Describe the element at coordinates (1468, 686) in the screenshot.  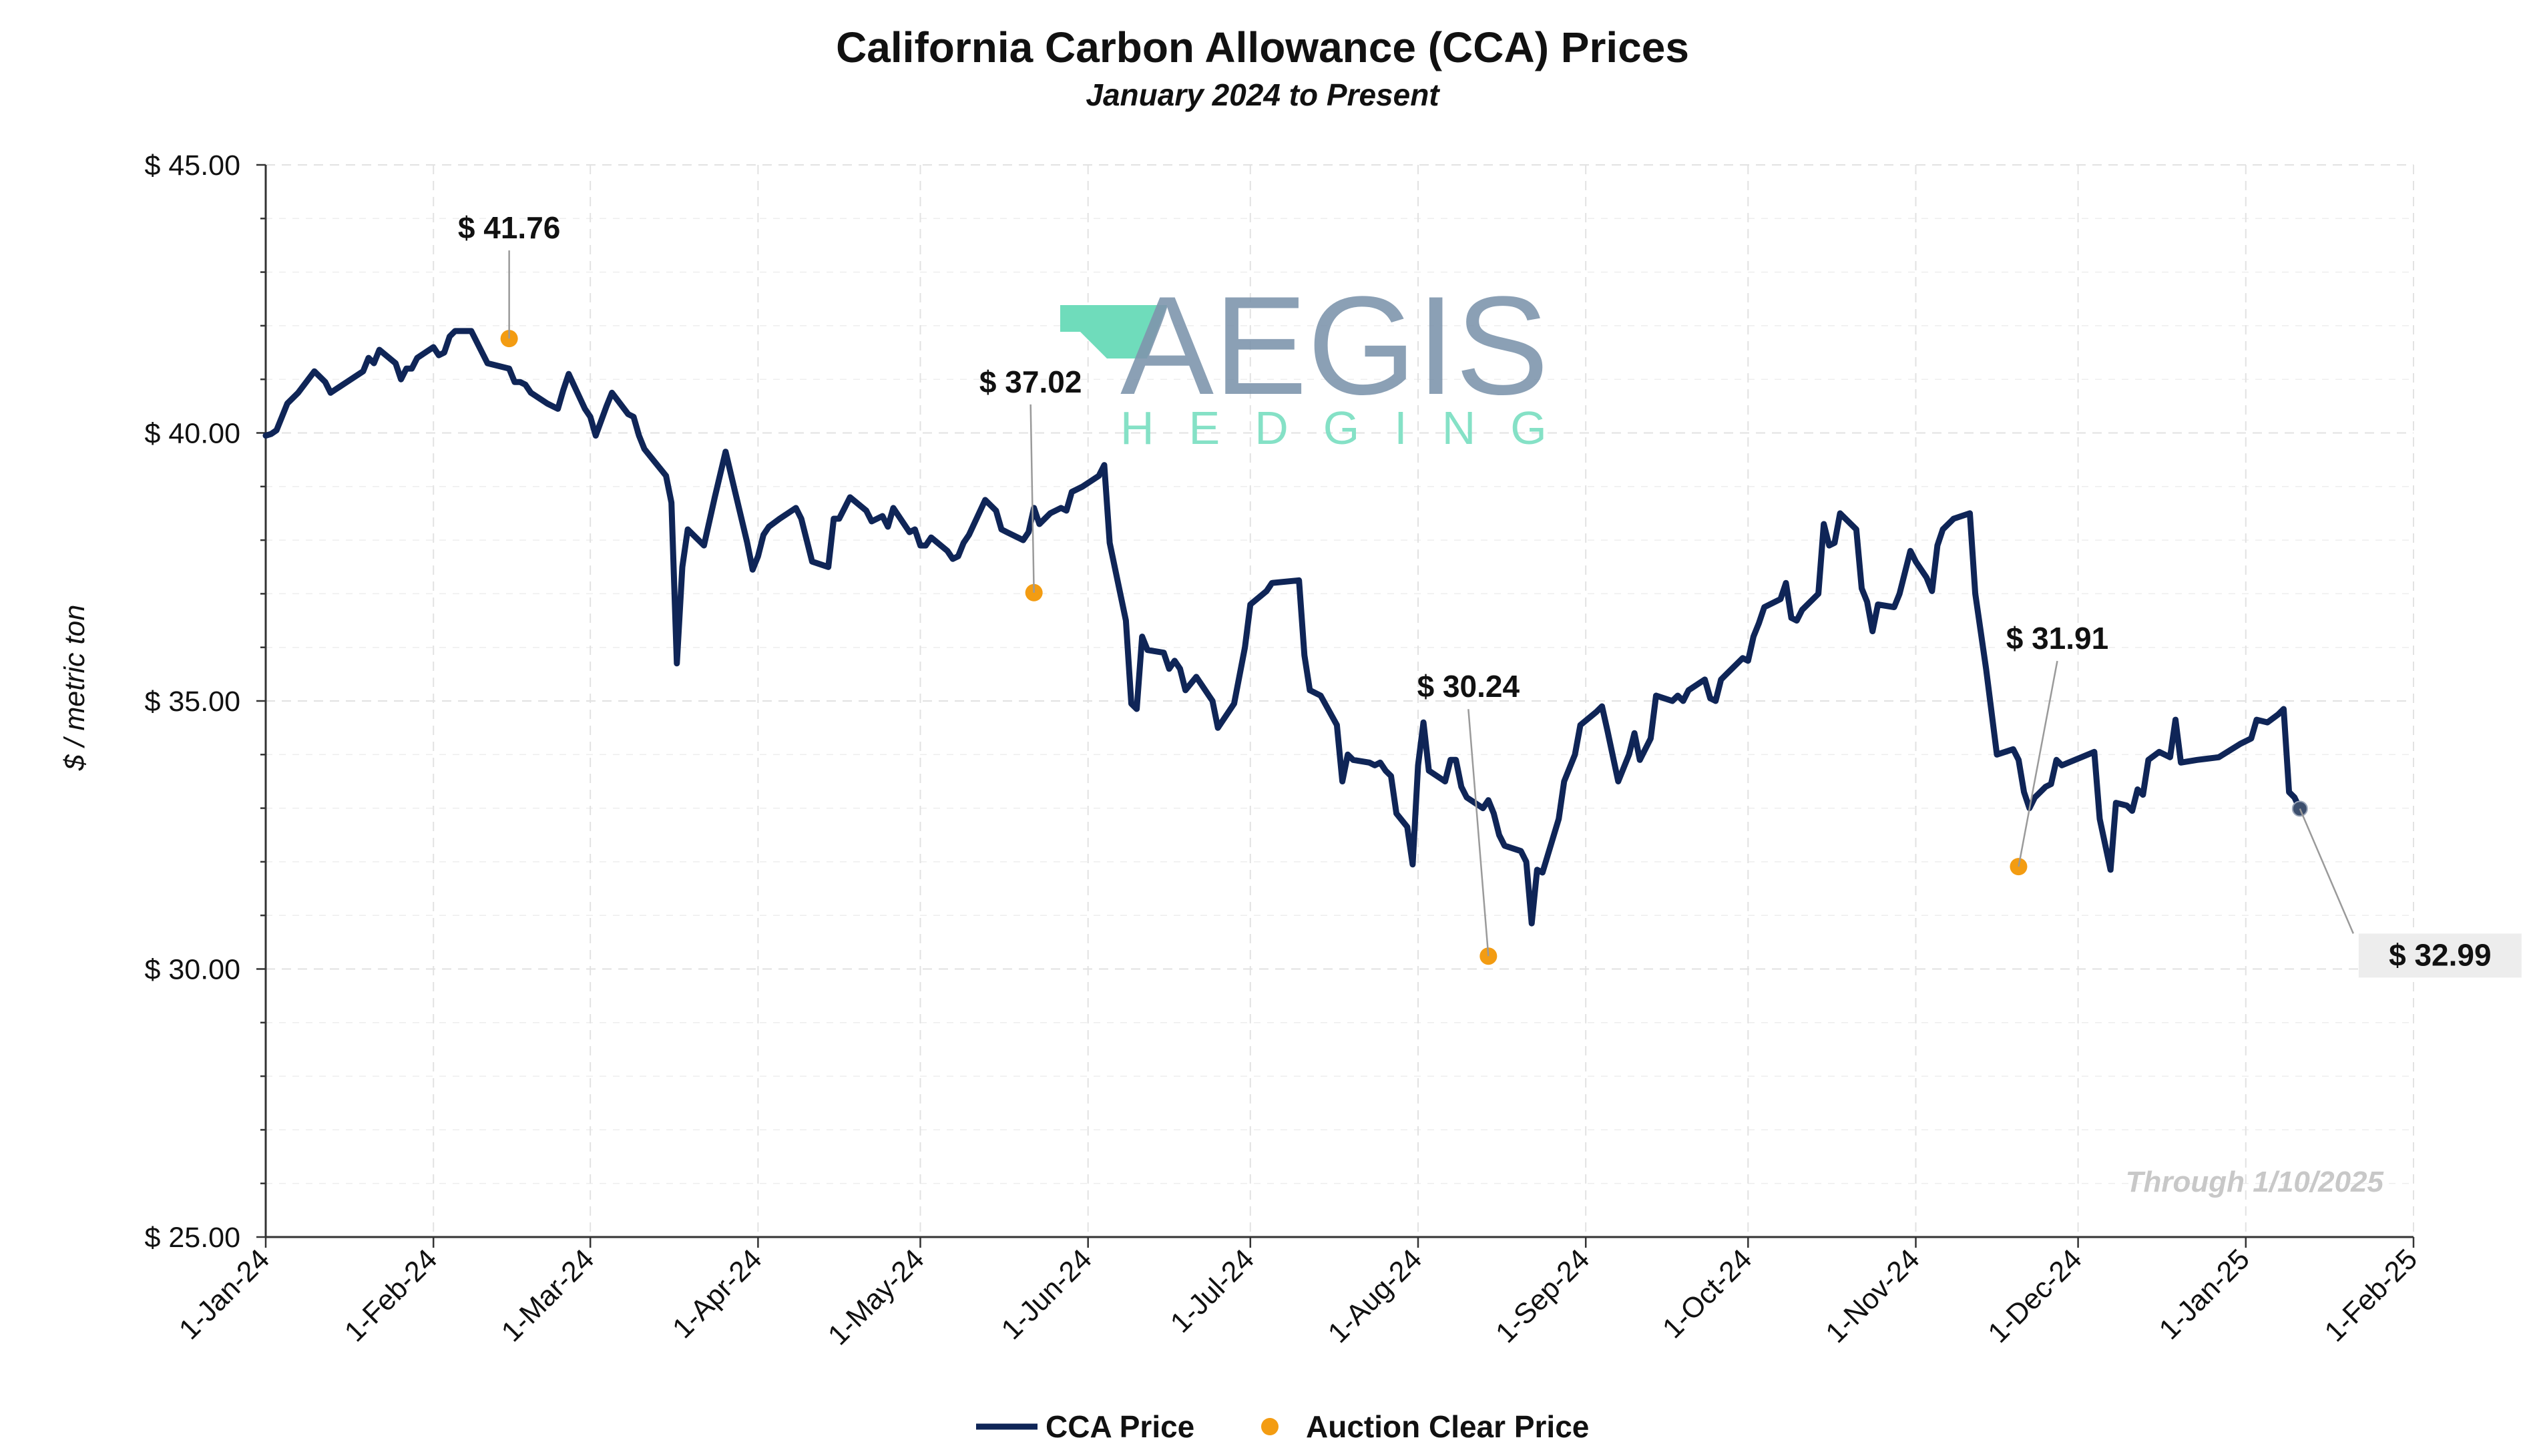
I see `annotation-label: $ 30.24` at that location.